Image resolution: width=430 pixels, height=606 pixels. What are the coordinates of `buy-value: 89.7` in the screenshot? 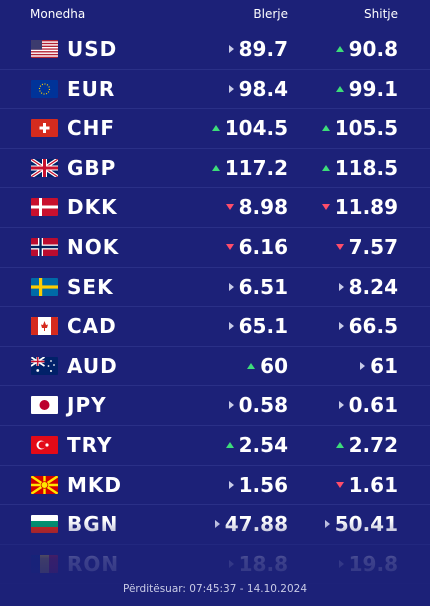 It's located at (263, 49).